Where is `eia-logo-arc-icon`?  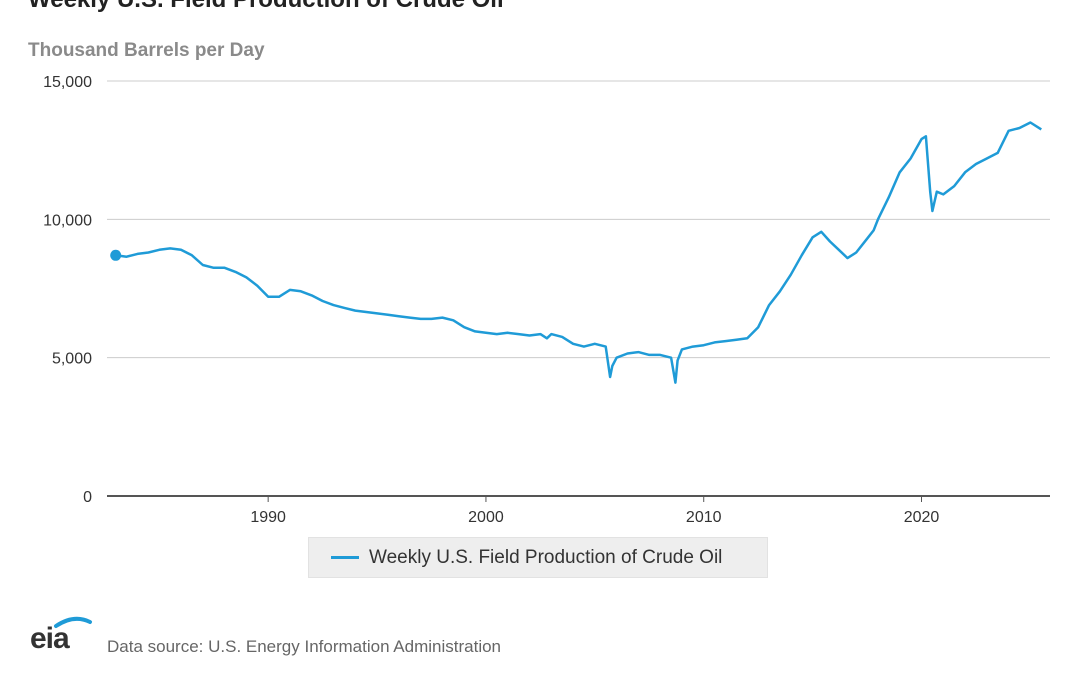
eia-logo-arc-icon is located at coordinates (73, 622).